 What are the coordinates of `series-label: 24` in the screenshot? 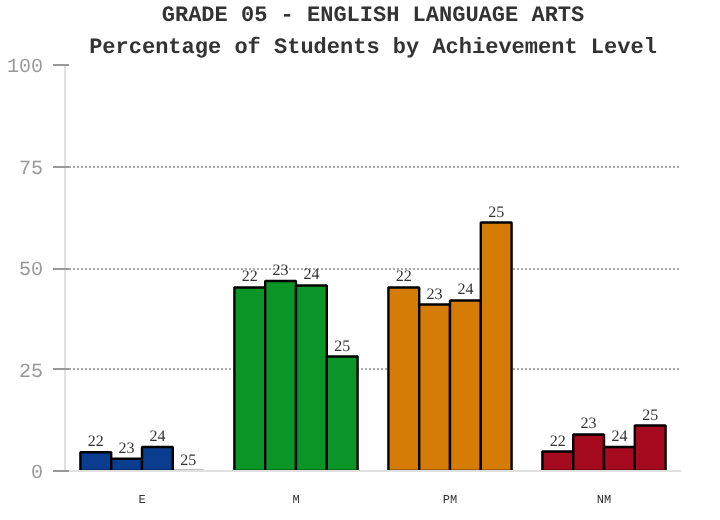 It's located at (157, 436).